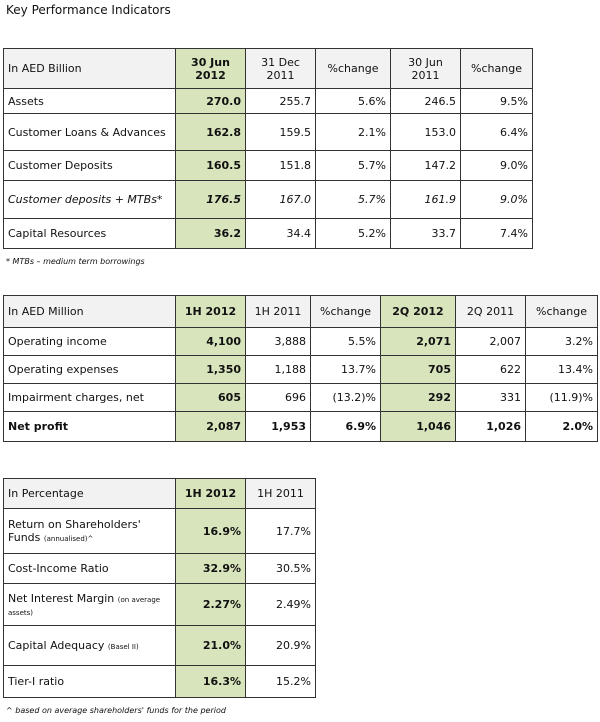 This screenshot has height=722, width=600. I want to click on header-cell: 2Q 2011, so click(490, 311).